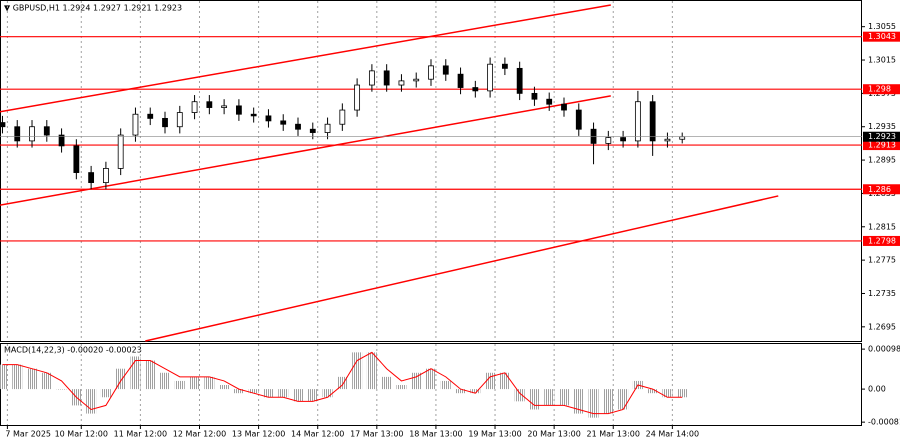 The width and height of the screenshot is (900, 441). What do you see at coordinates (882, 260) in the screenshot?
I see `y-tick-label: 1.2775` at bounding box center [882, 260].